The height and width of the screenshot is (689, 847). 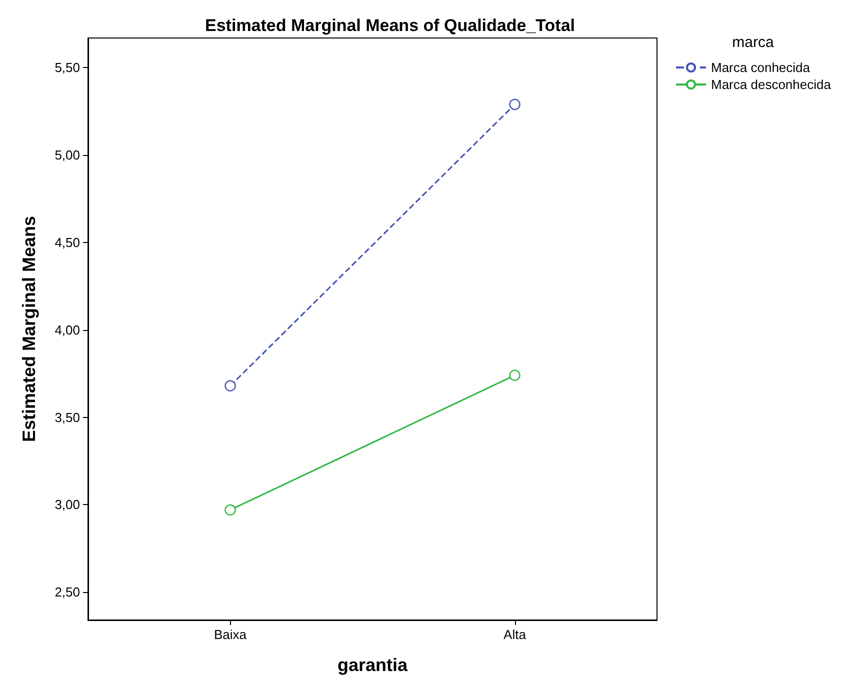 I want to click on legend-title: marca, so click(x=753, y=42).